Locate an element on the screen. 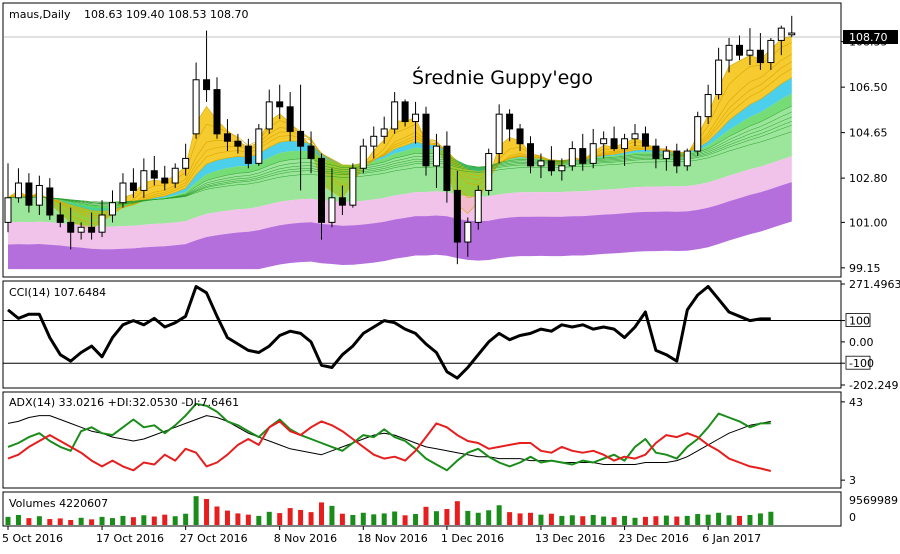  last-price-value: 108.70 is located at coordinates (868, 37).